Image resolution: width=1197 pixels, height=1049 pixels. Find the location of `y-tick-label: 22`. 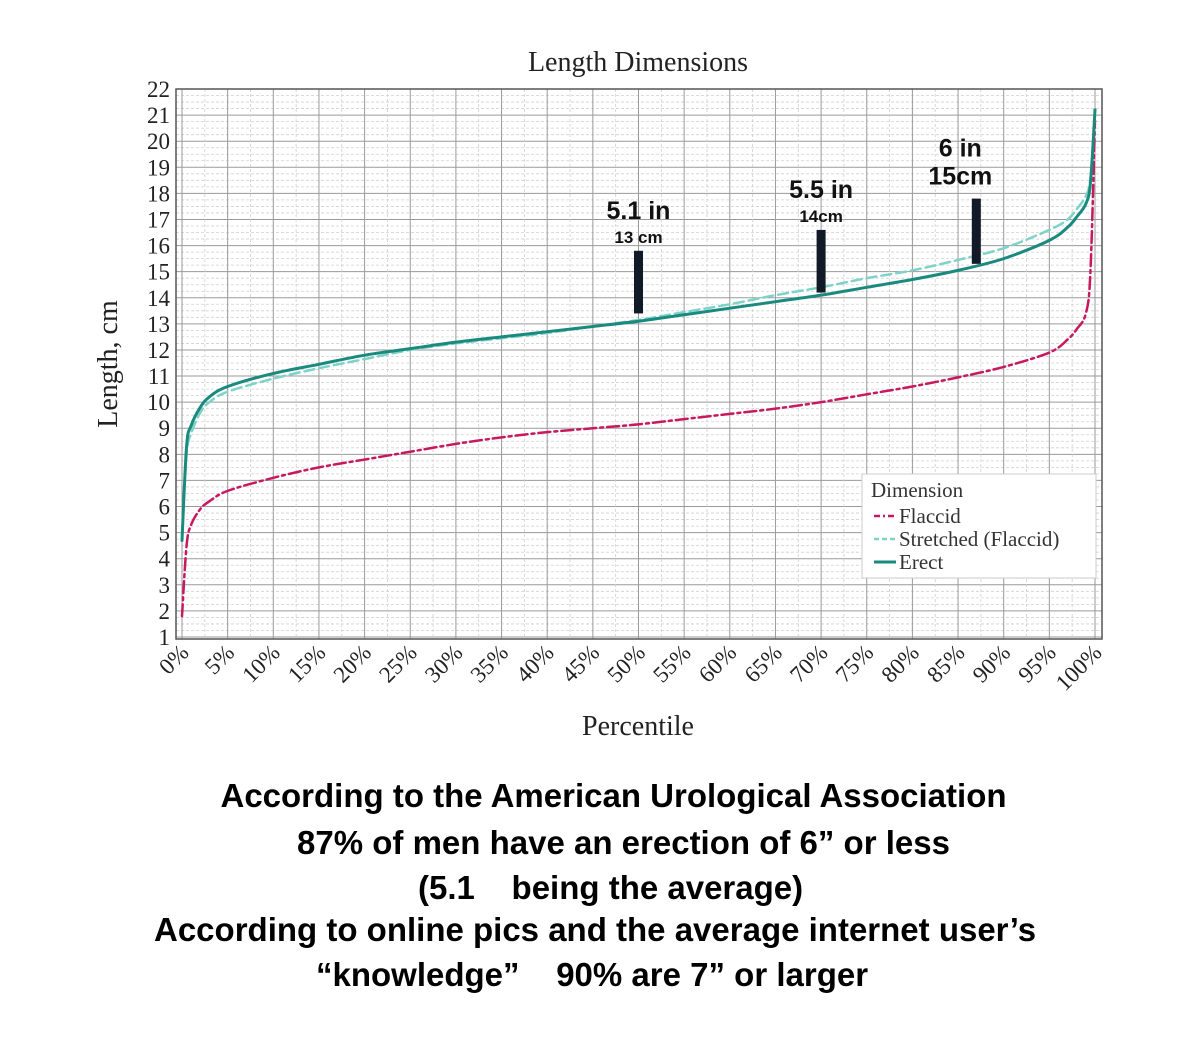

y-tick-label: 22 is located at coordinates (158, 89).